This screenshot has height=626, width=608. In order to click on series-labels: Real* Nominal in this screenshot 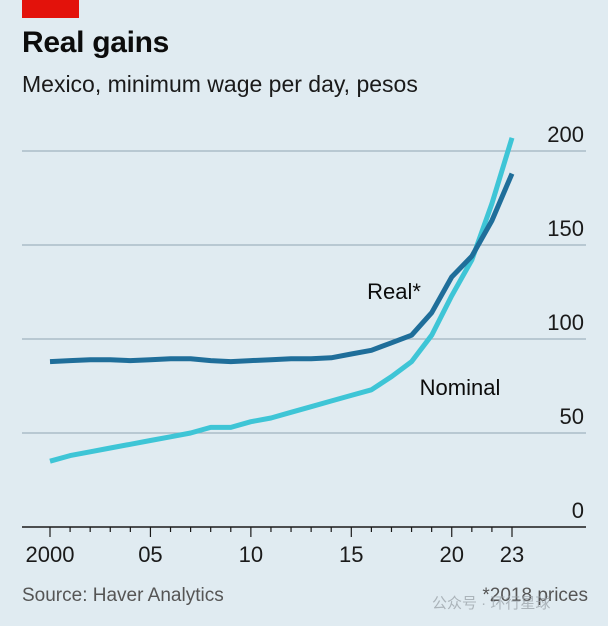, I will do `click(433, 339)`.